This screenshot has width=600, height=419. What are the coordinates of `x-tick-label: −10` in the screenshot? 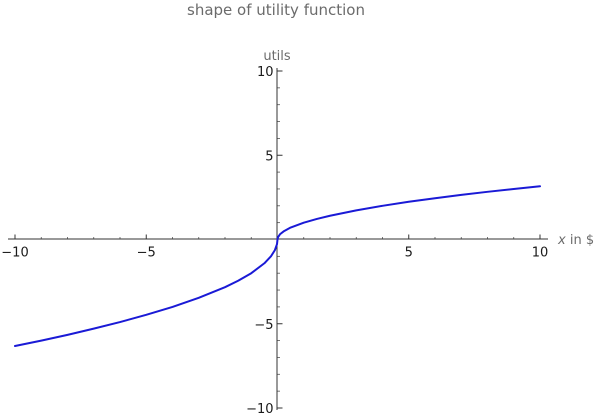 It's located at (14, 253).